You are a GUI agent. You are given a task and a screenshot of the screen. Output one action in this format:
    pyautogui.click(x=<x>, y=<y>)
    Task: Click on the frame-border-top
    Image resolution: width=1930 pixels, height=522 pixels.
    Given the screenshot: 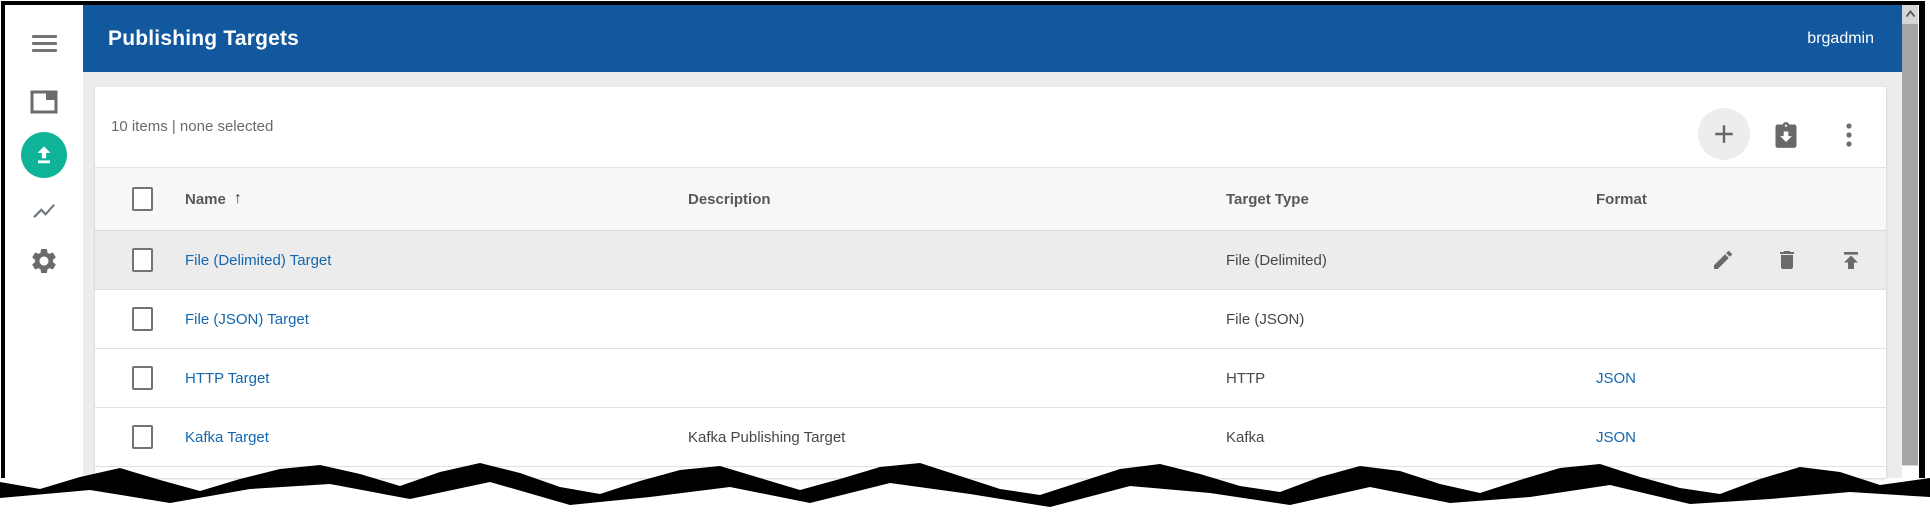 What is the action you would take?
    pyautogui.click(x=963, y=3)
    